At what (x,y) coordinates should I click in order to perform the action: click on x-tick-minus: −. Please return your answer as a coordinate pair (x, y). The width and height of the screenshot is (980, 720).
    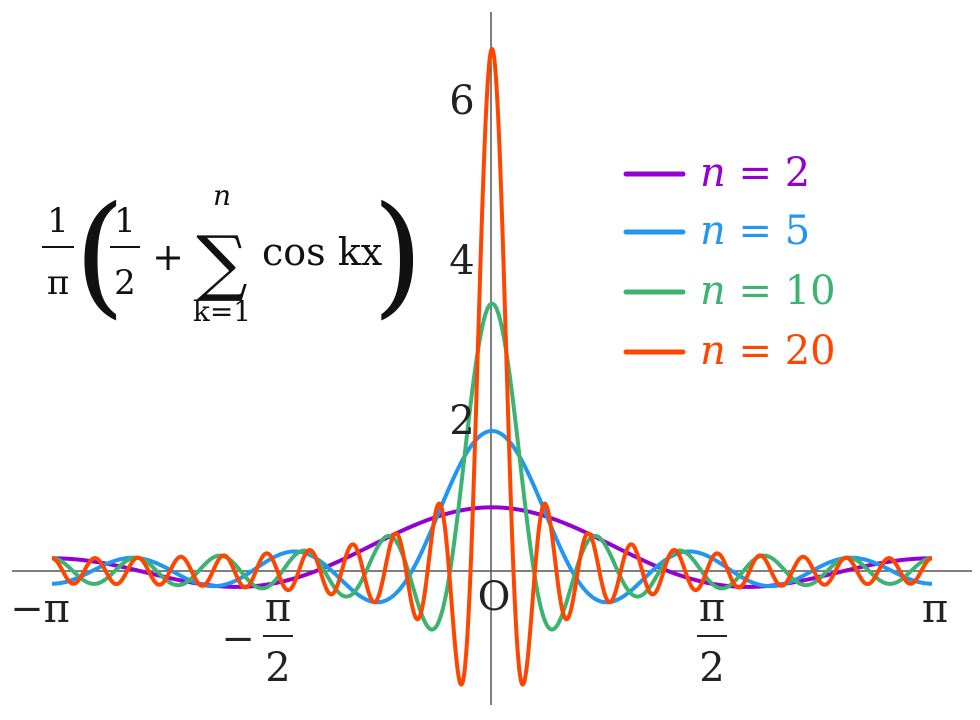
    Looking at the image, I should click on (238, 639).